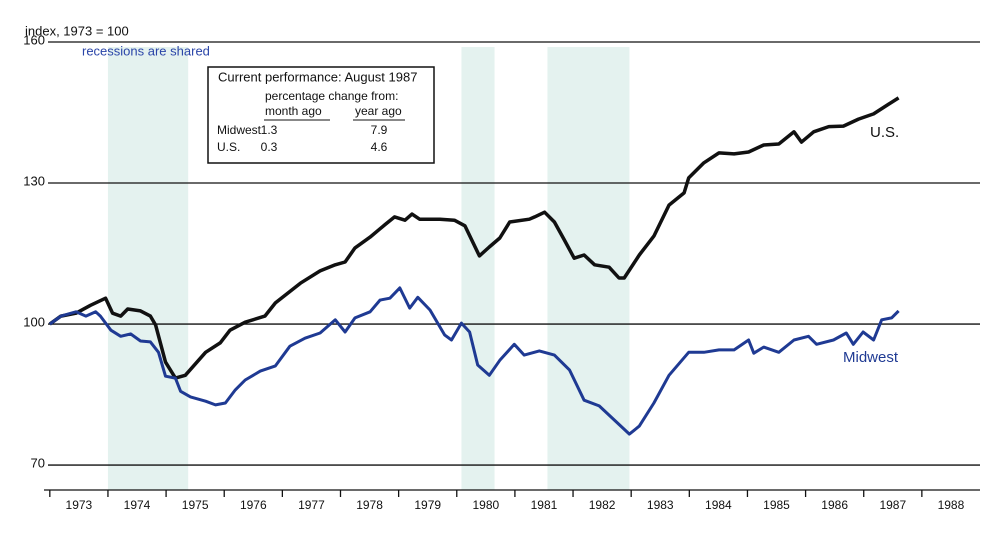 This screenshot has width=1000, height=537. What do you see at coordinates (892, 505) in the screenshot?
I see `x-tick-label: 1987` at bounding box center [892, 505].